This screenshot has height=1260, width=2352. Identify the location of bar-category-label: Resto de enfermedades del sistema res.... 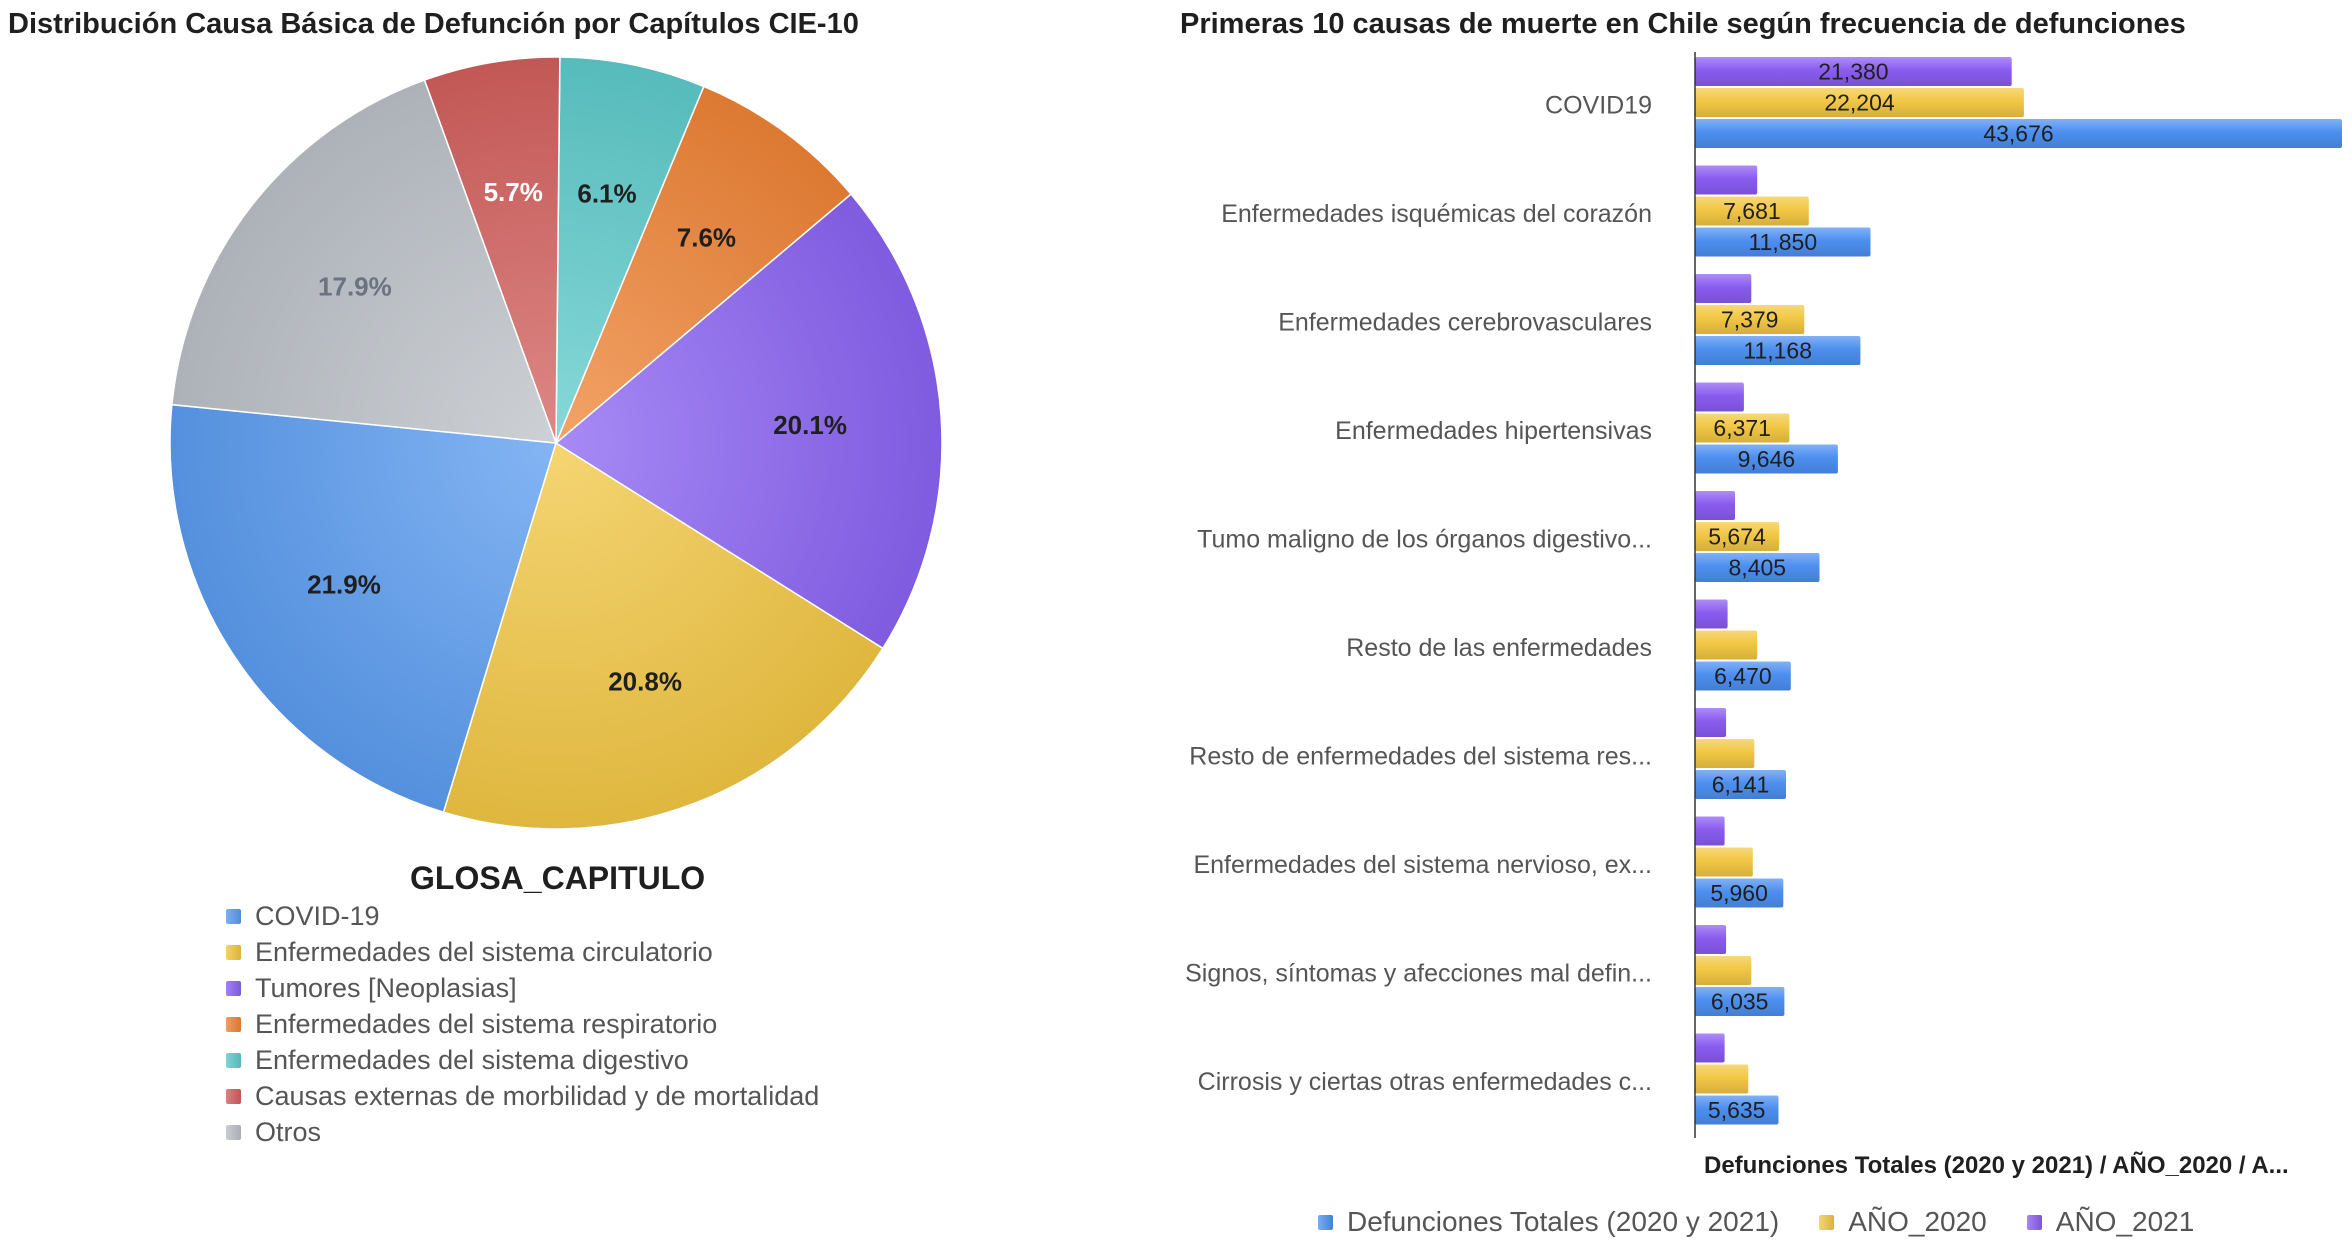
(1420, 757).